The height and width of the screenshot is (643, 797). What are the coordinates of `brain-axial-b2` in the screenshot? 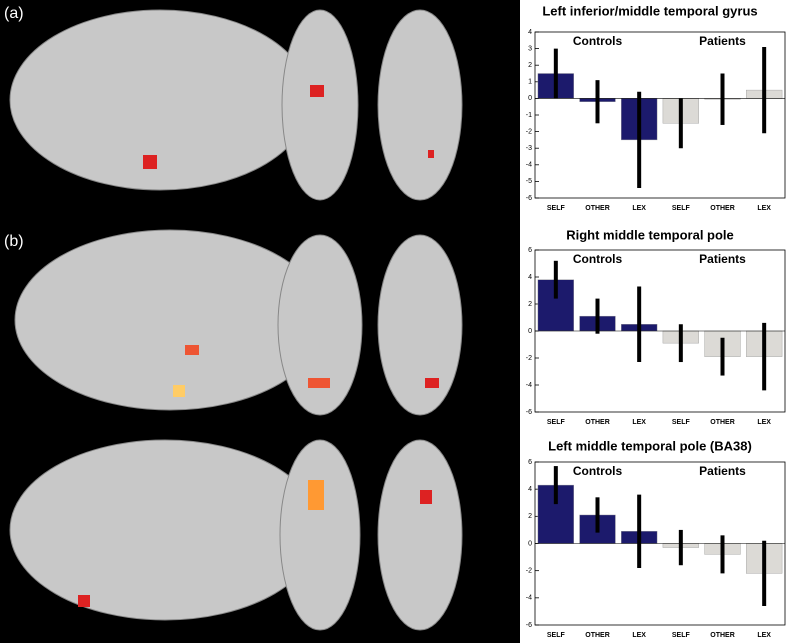 It's located at (420, 325).